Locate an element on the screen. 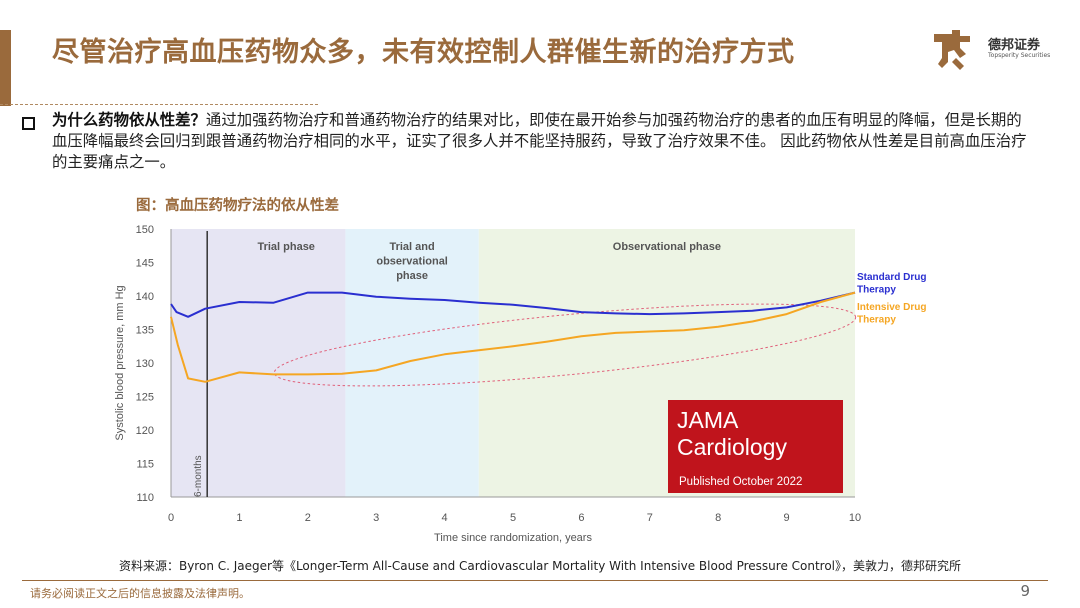 This screenshot has height=608, width=1080. convergence-highlight-ellipse is located at coordinates (565, 345).